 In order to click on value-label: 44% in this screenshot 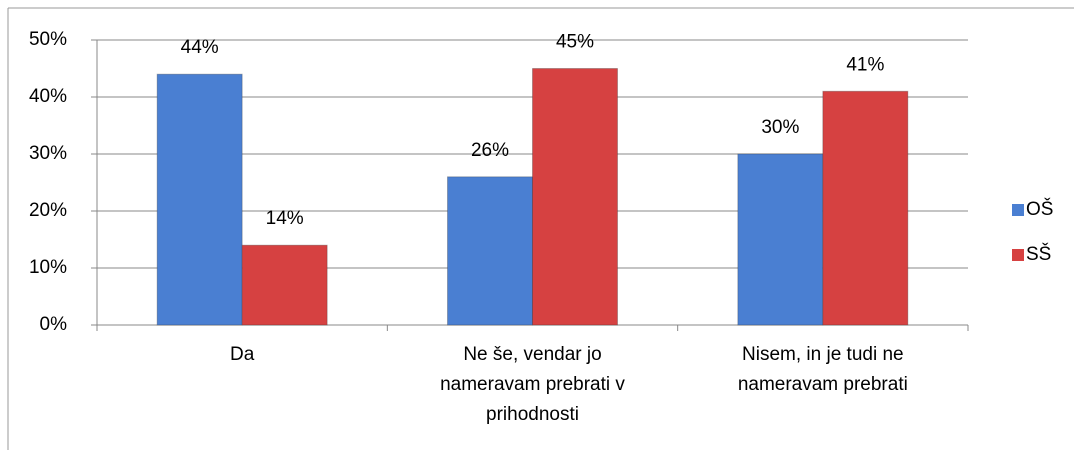, I will do `click(200, 47)`.